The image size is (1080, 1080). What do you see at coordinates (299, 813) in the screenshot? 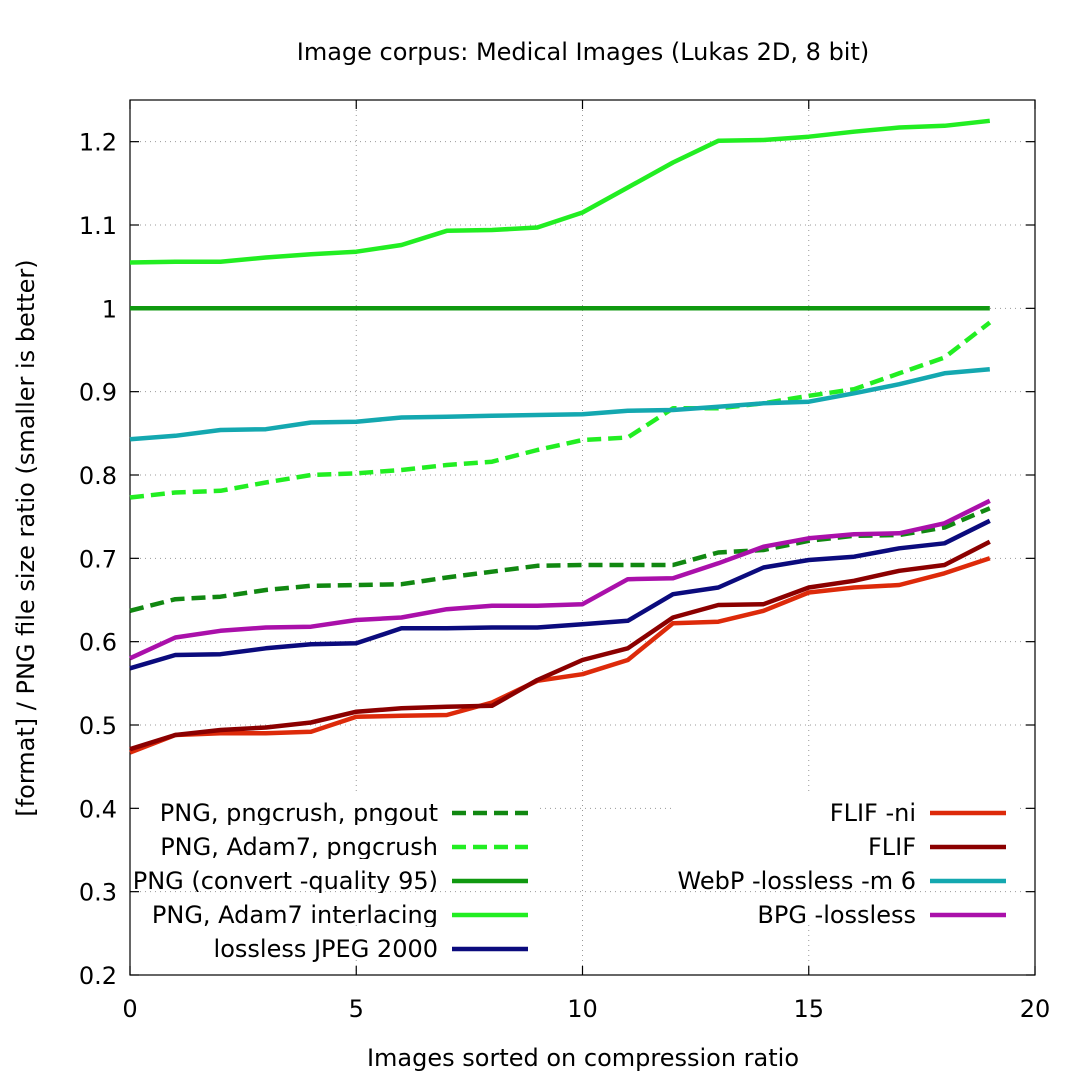
I see `legend-label: PNG, pngcrush, pngout` at bounding box center [299, 813].